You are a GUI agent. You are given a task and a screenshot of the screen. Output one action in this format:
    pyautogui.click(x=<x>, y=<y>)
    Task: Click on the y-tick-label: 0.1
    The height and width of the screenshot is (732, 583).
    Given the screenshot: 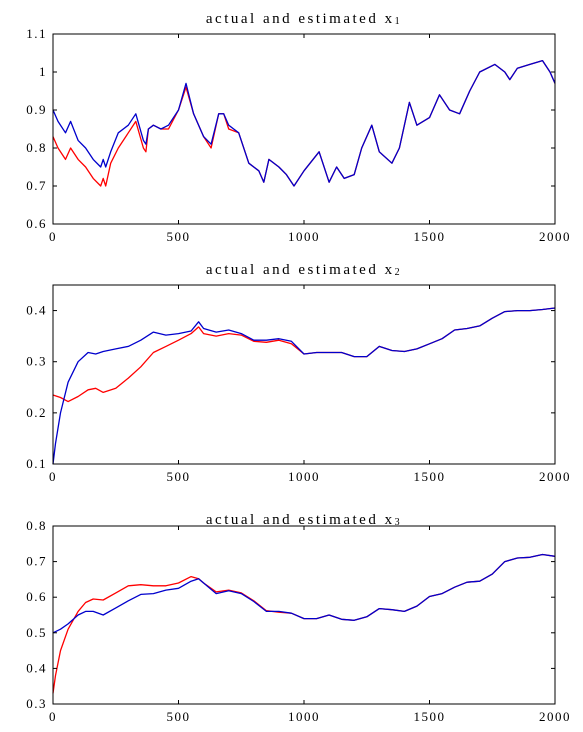 What is the action you would take?
    pyautogui.click(x=36, y=463)
    